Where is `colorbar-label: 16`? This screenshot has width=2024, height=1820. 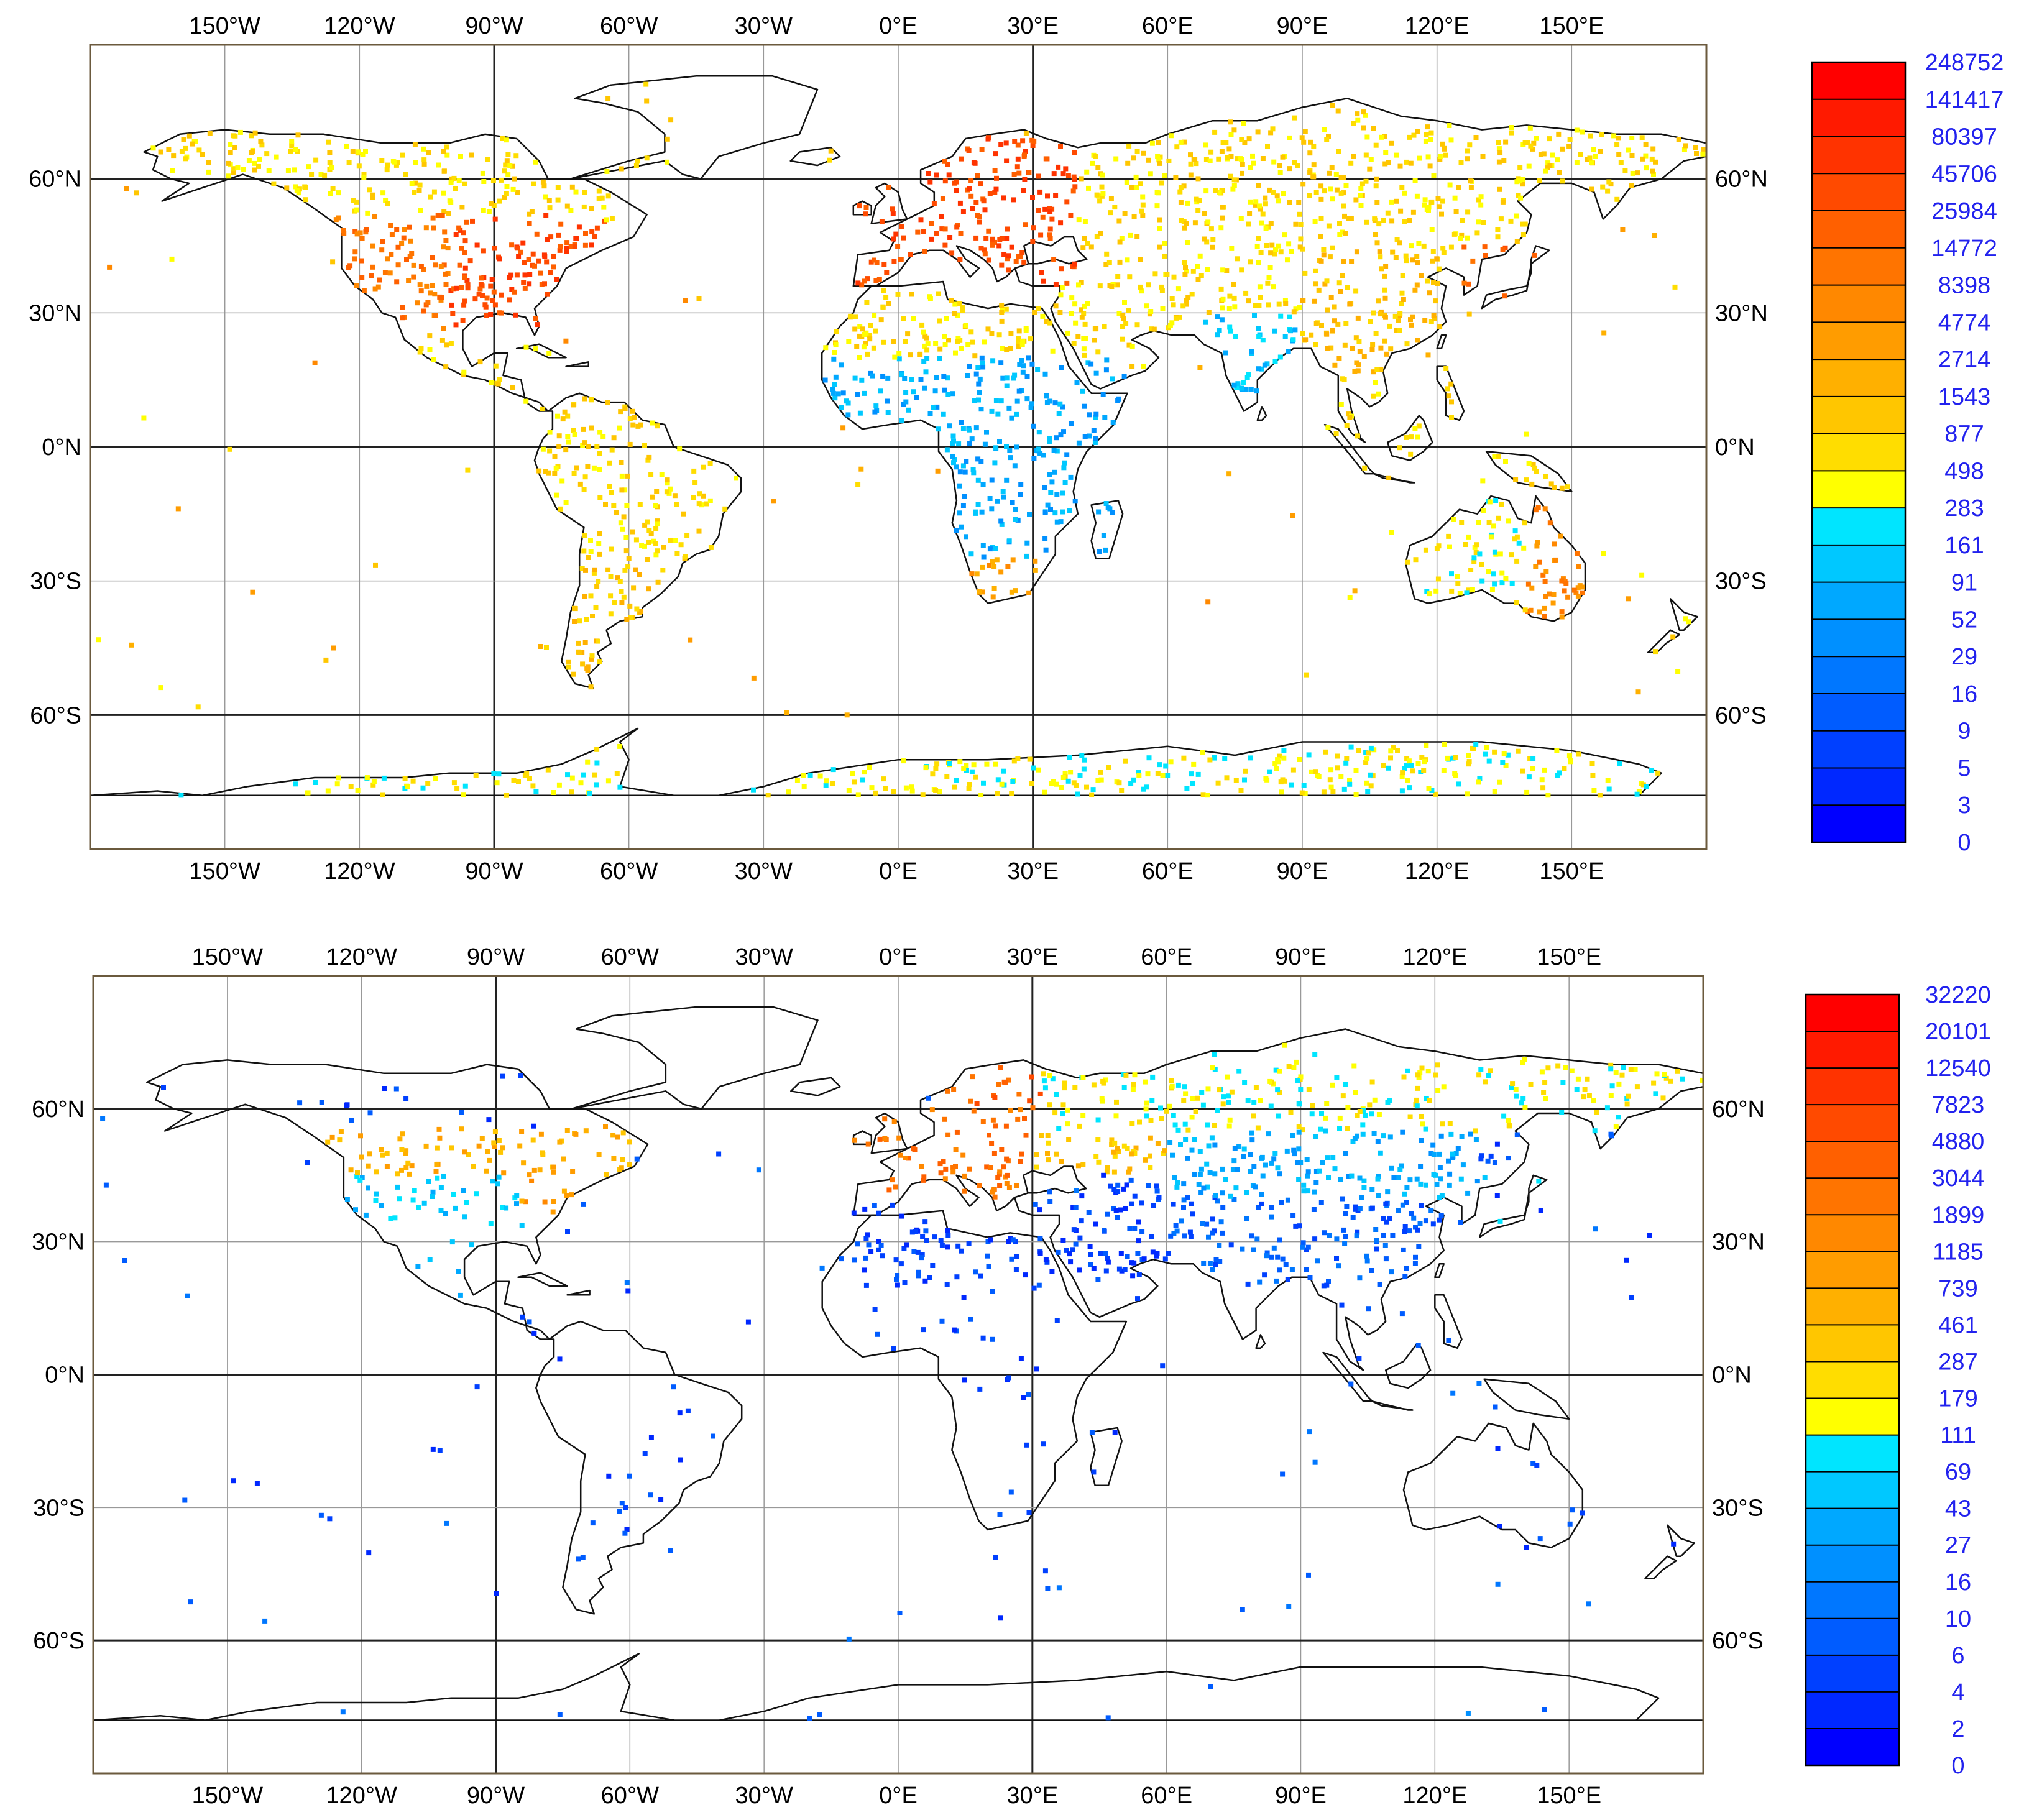
colorbar-label: 16 is located at coordinates (1958, 1583).